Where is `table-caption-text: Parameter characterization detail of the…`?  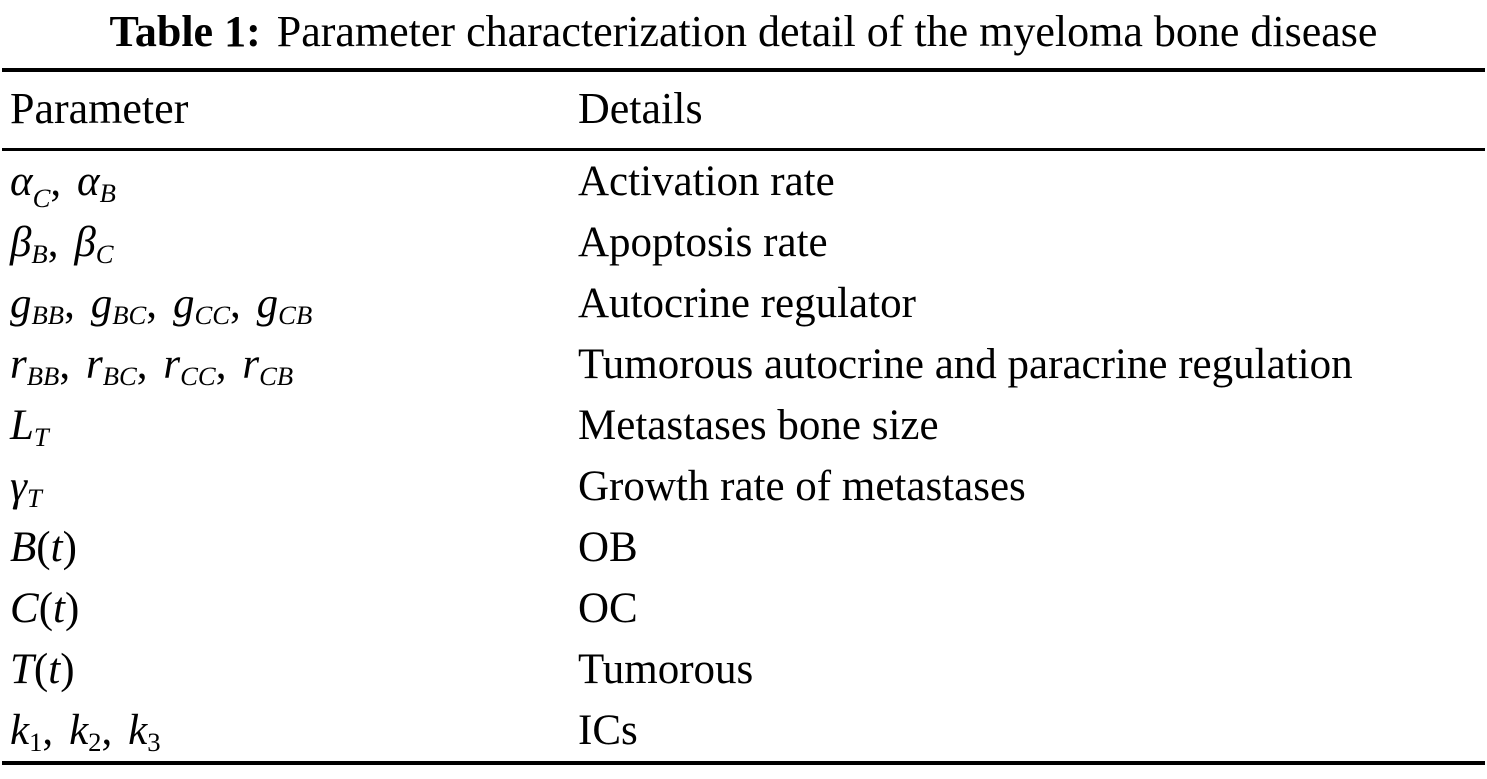 table-caption-text: Parameter characterization detail of the… is located at coordinates (827, 31).